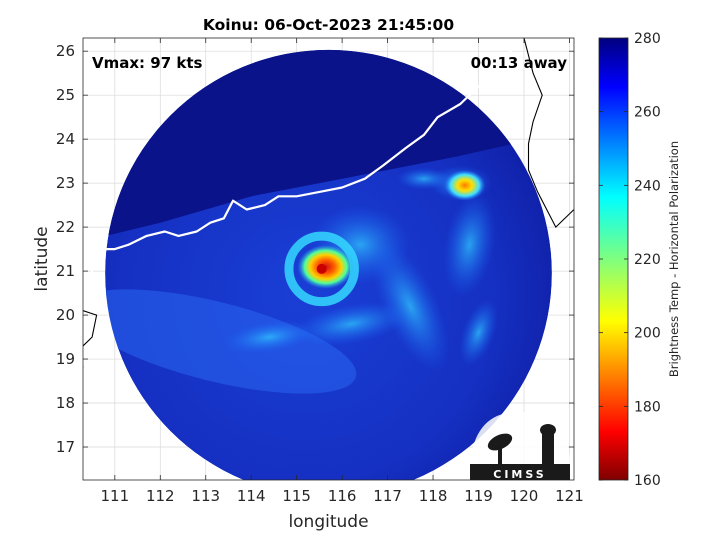  I want to click on convective-hotspot, so click(465, 185).